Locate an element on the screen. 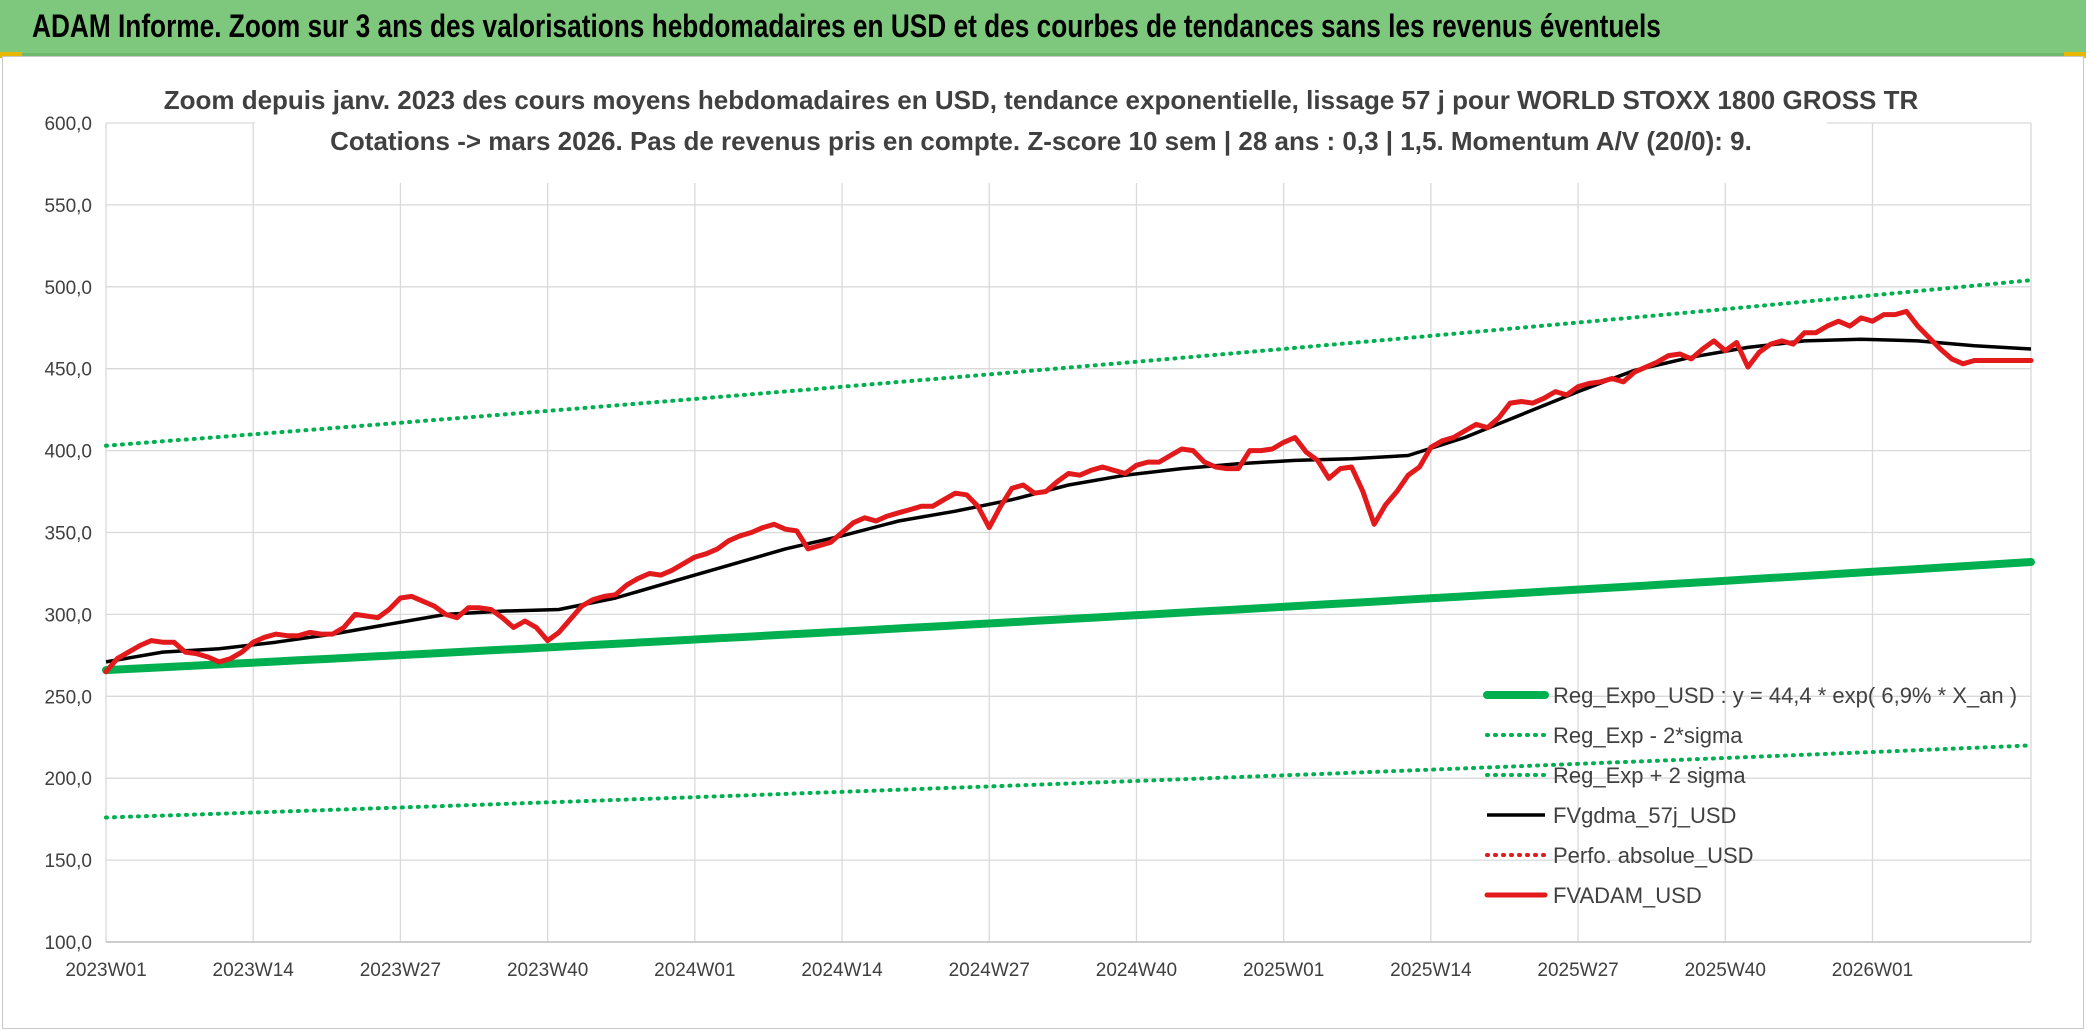  x-tick-label: 2025W01 is located at coordinates (1283, 970).